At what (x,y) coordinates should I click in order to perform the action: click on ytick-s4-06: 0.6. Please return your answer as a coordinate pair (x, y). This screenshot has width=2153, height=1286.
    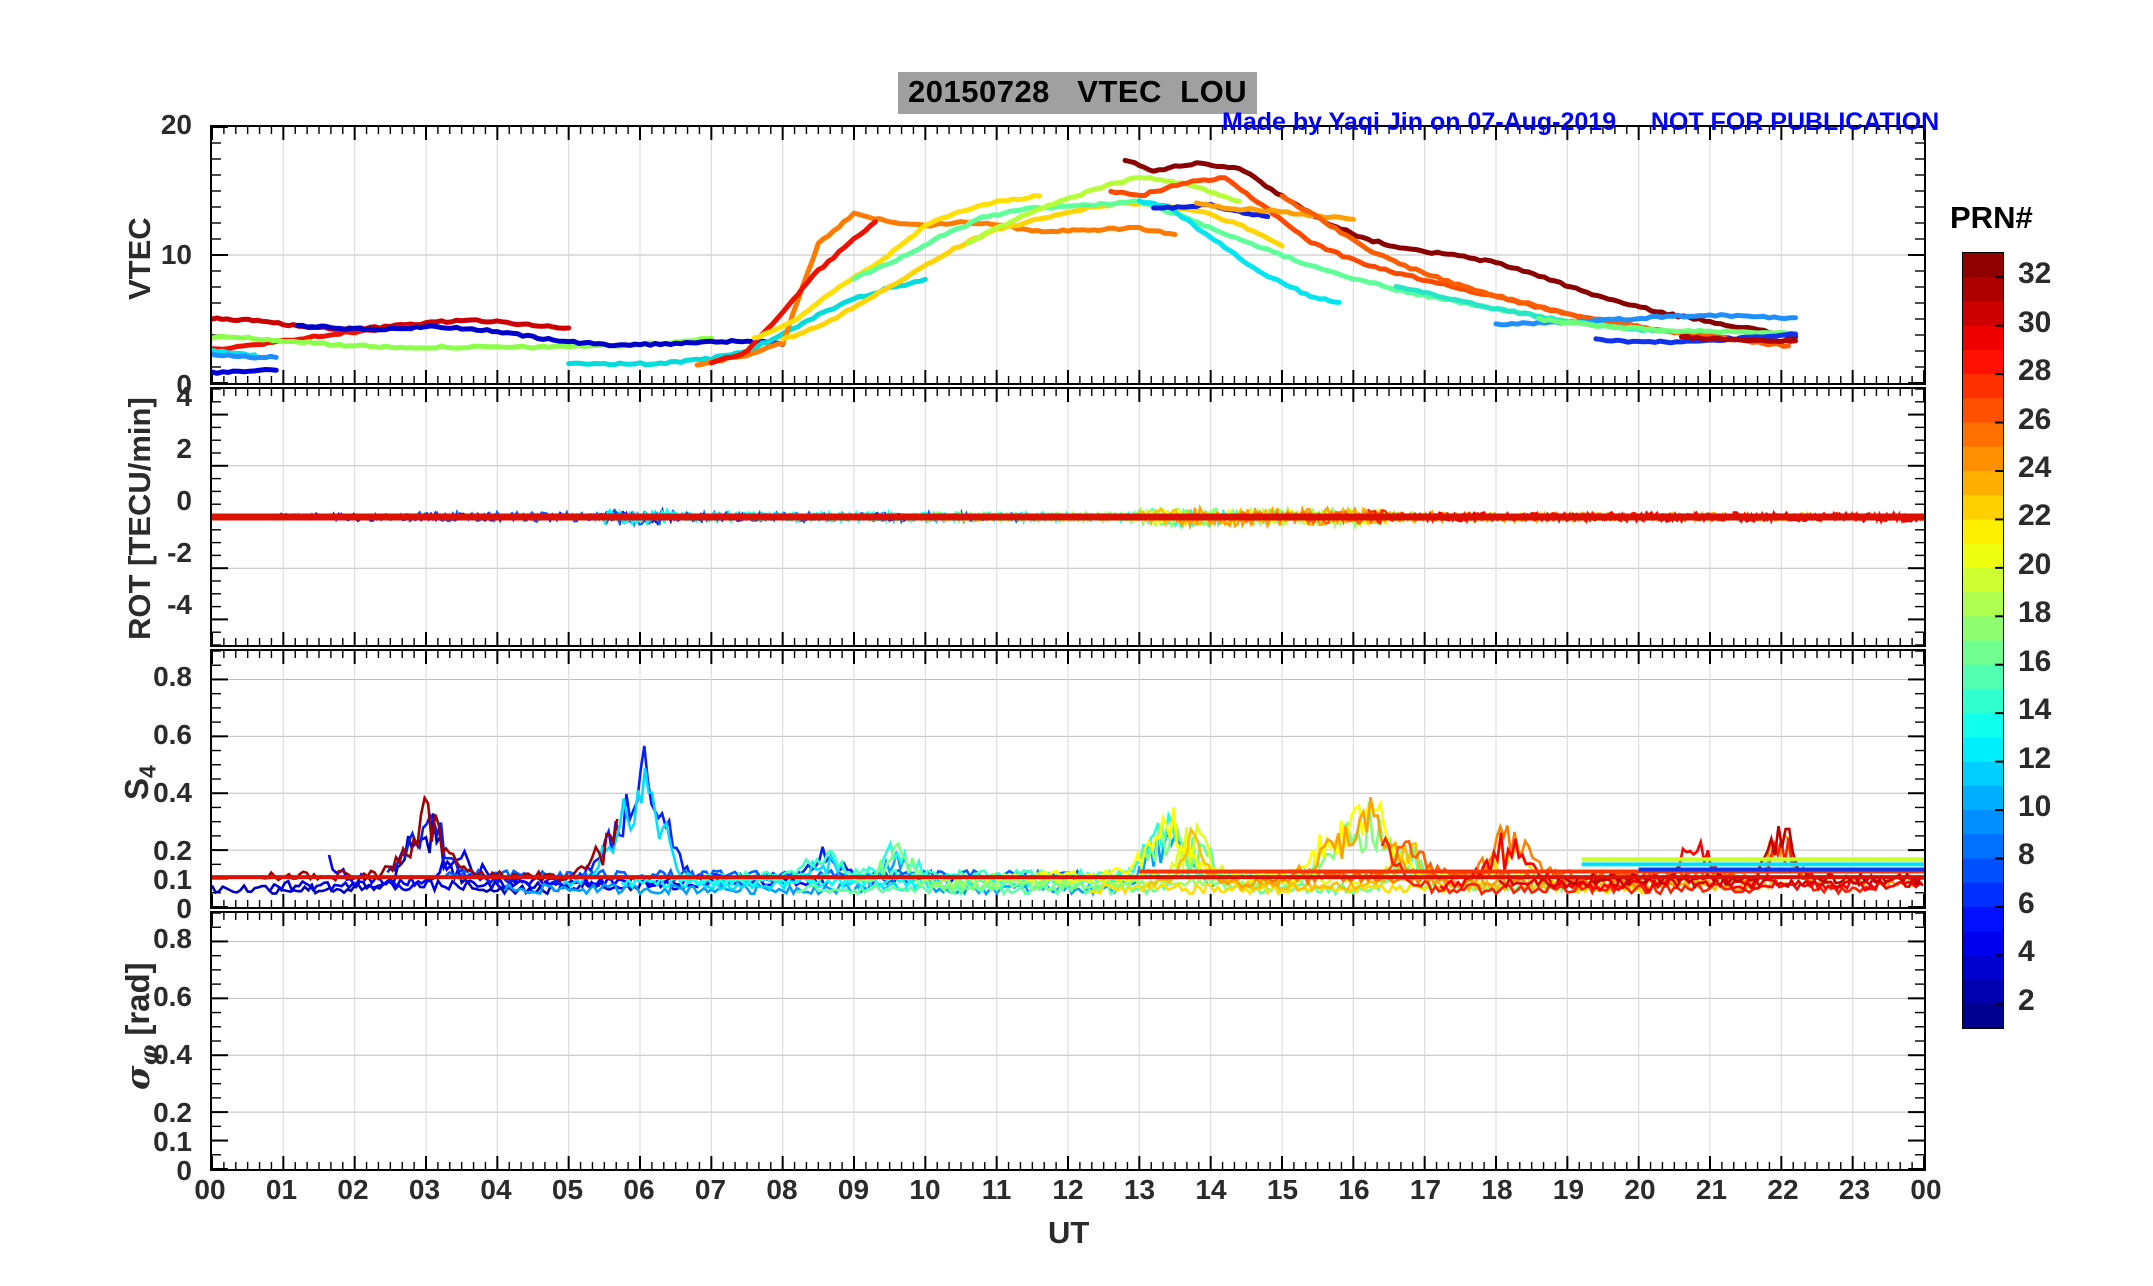
    Looking at the image, I should click on (172, 734).